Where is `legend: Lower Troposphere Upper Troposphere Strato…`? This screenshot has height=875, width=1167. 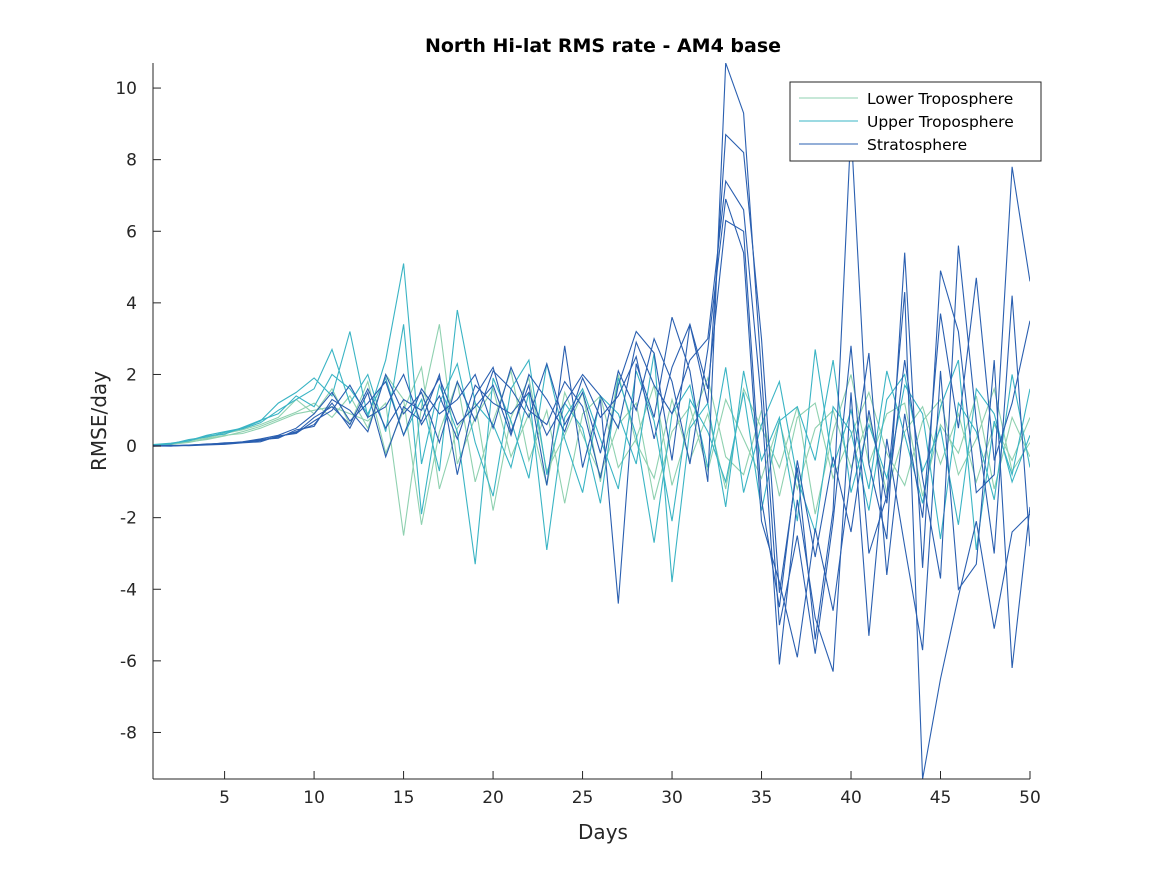
legend: Lower Troposphere Upper Troposphere Strato… is located at coordinates (915, 121).